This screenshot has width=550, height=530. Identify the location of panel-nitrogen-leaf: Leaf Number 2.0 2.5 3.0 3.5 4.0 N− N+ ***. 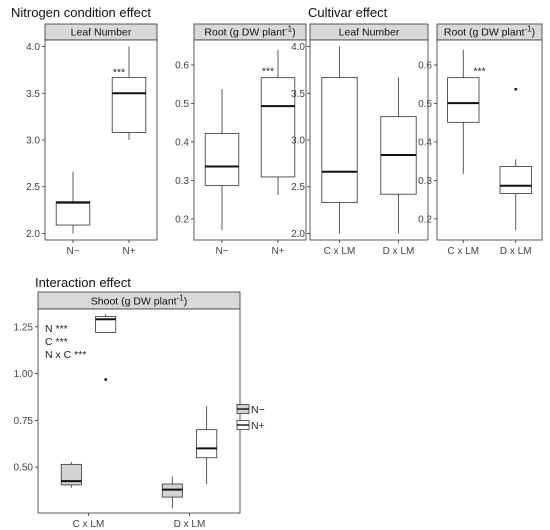
(92, 140).